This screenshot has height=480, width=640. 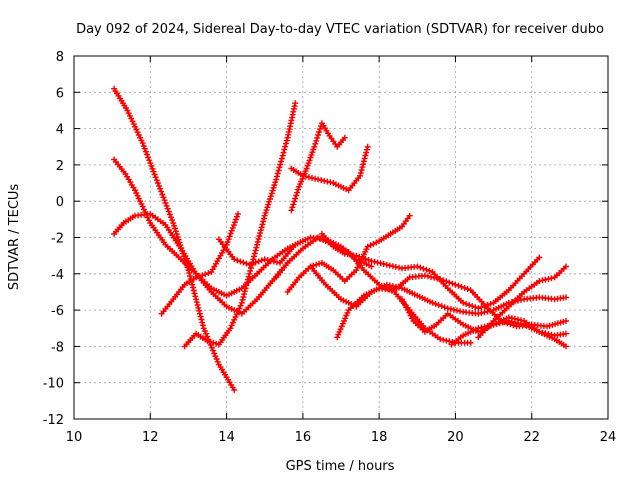 I want to click on y-tick-label: 0, so click(x=60, y=202).